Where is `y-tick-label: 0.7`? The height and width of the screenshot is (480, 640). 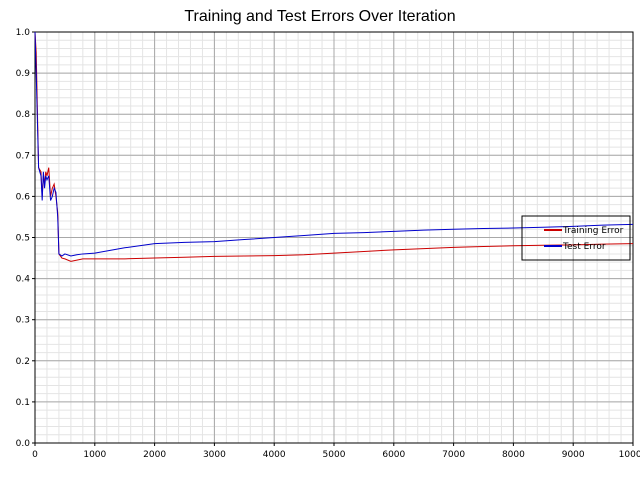 y-tick-label: 0.7 is located at coordinates (23, 156).